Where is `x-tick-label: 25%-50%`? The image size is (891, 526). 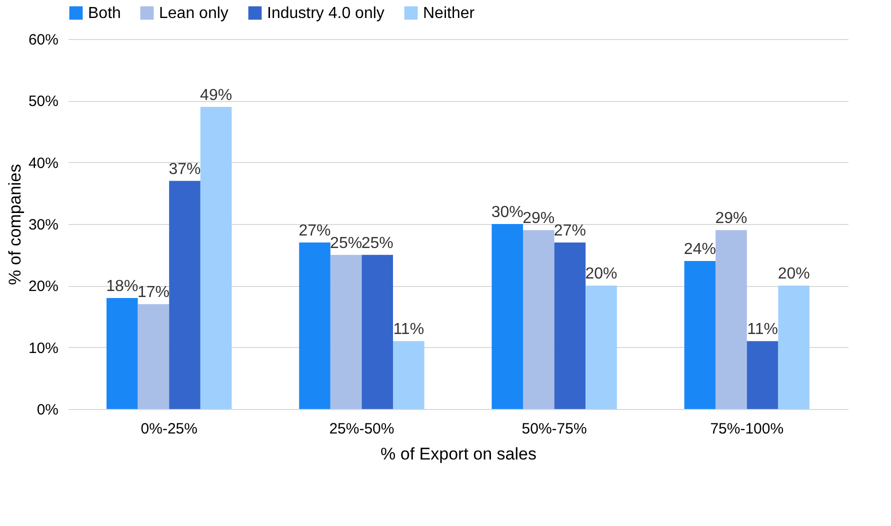
x-tick-label: 25%-50% is located at coordinates (361, 429).